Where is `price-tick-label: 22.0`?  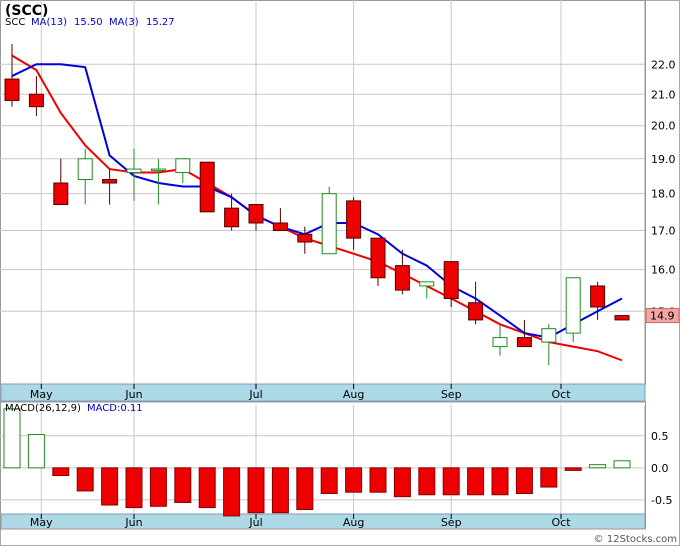 price-tick-label: 22.0 is located at coordinates (663, 64).